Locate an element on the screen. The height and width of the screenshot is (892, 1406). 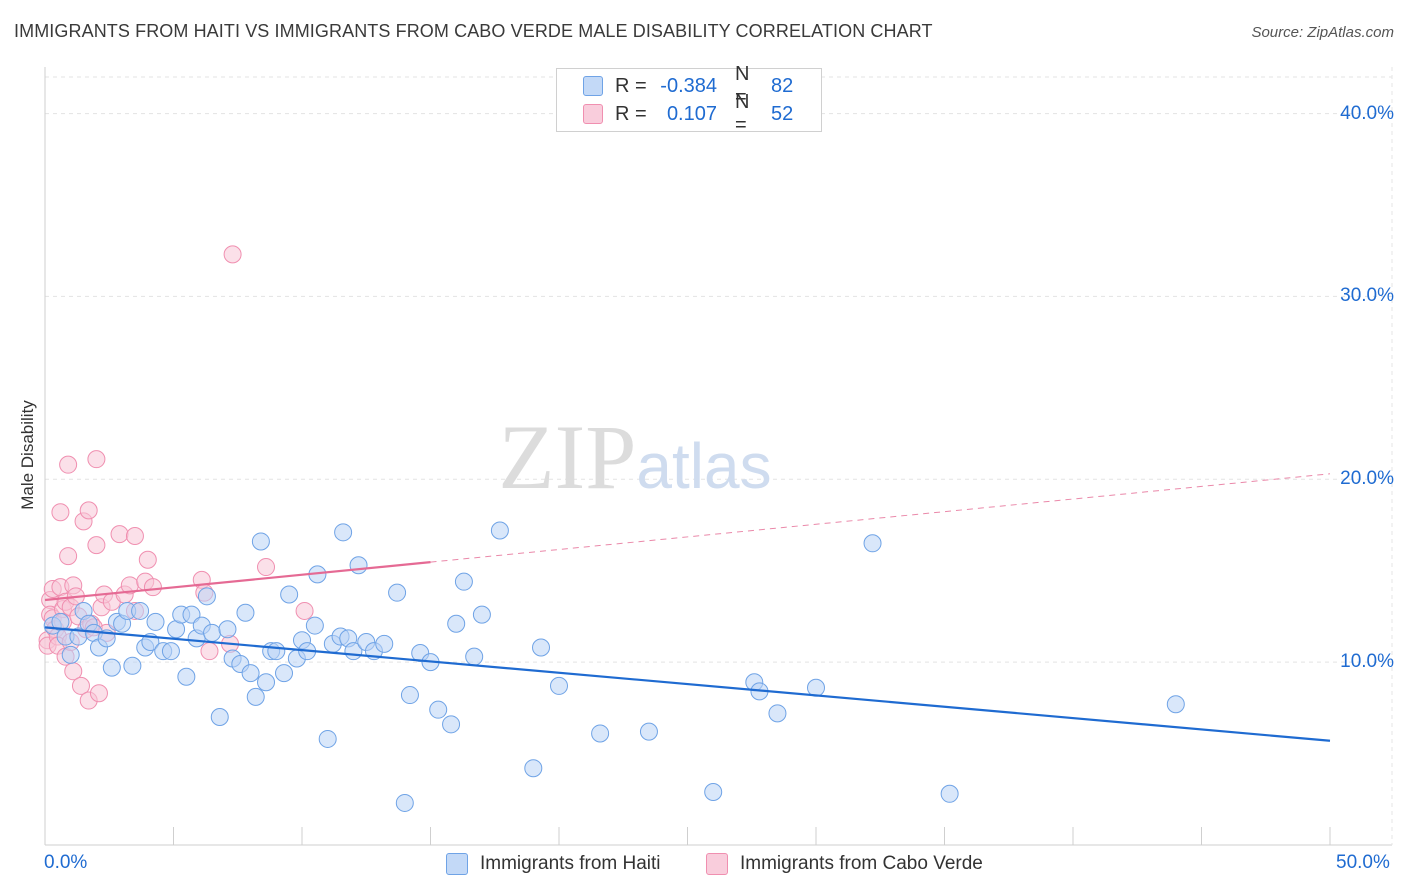
trend-line-haiti is located at coordinates (687, 684).